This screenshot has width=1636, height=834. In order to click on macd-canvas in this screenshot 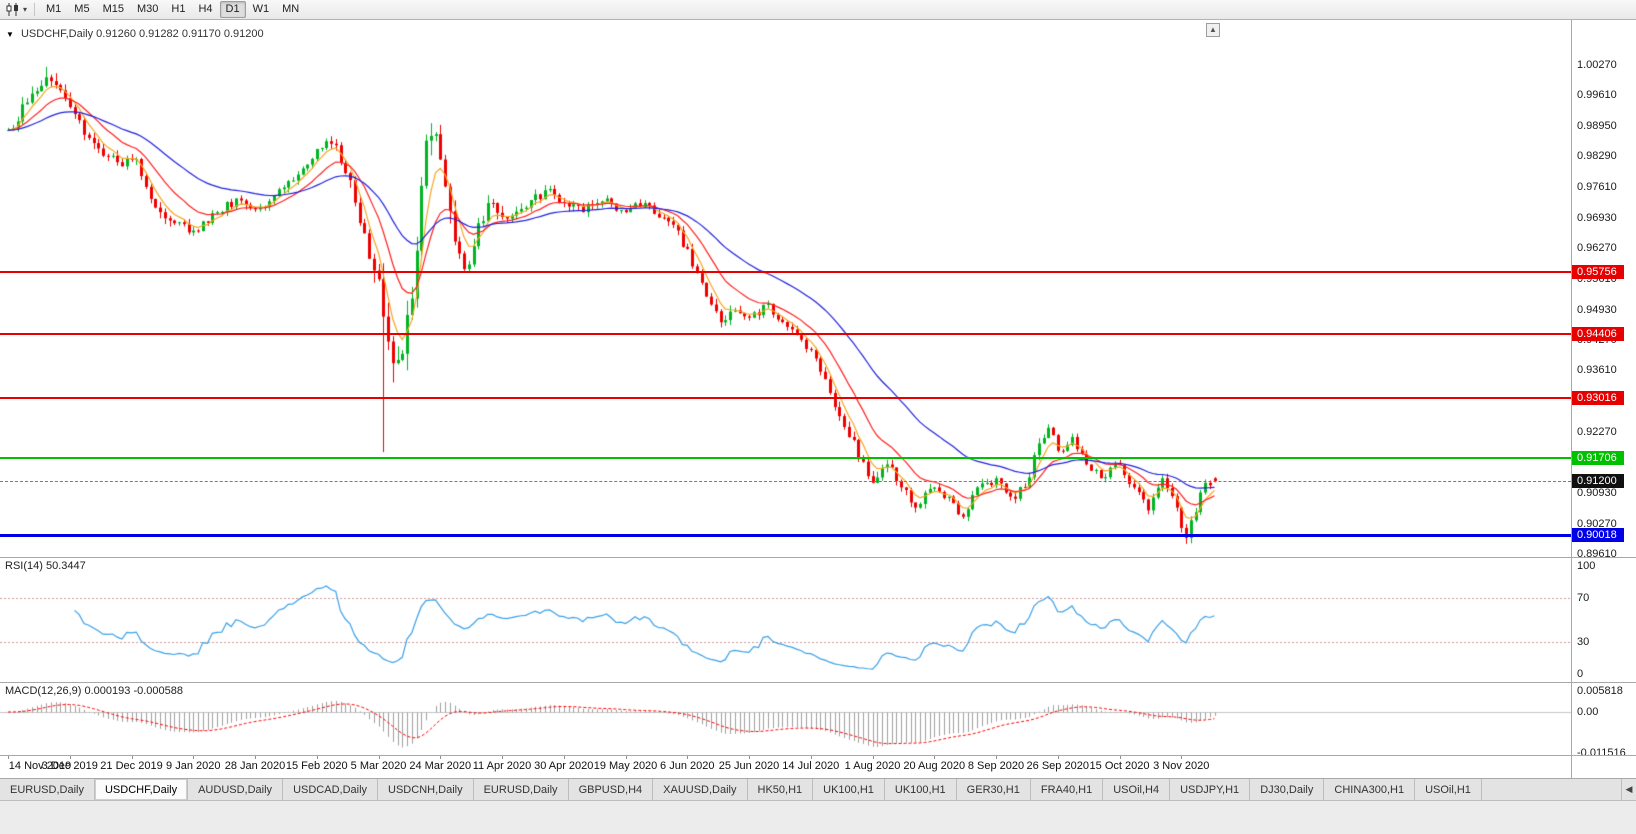, I will do `click(785, 718)`.